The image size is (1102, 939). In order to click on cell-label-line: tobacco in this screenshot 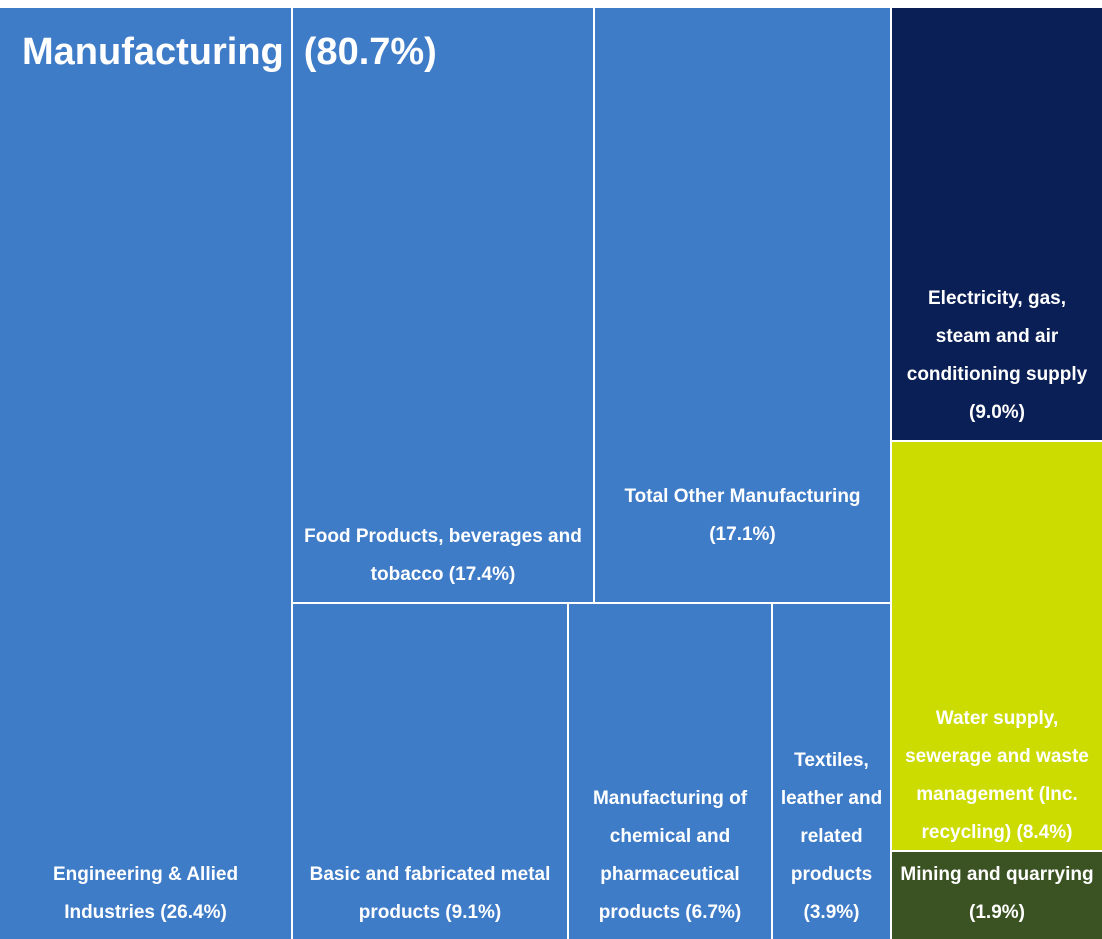, I will do `click(407, 574)`.